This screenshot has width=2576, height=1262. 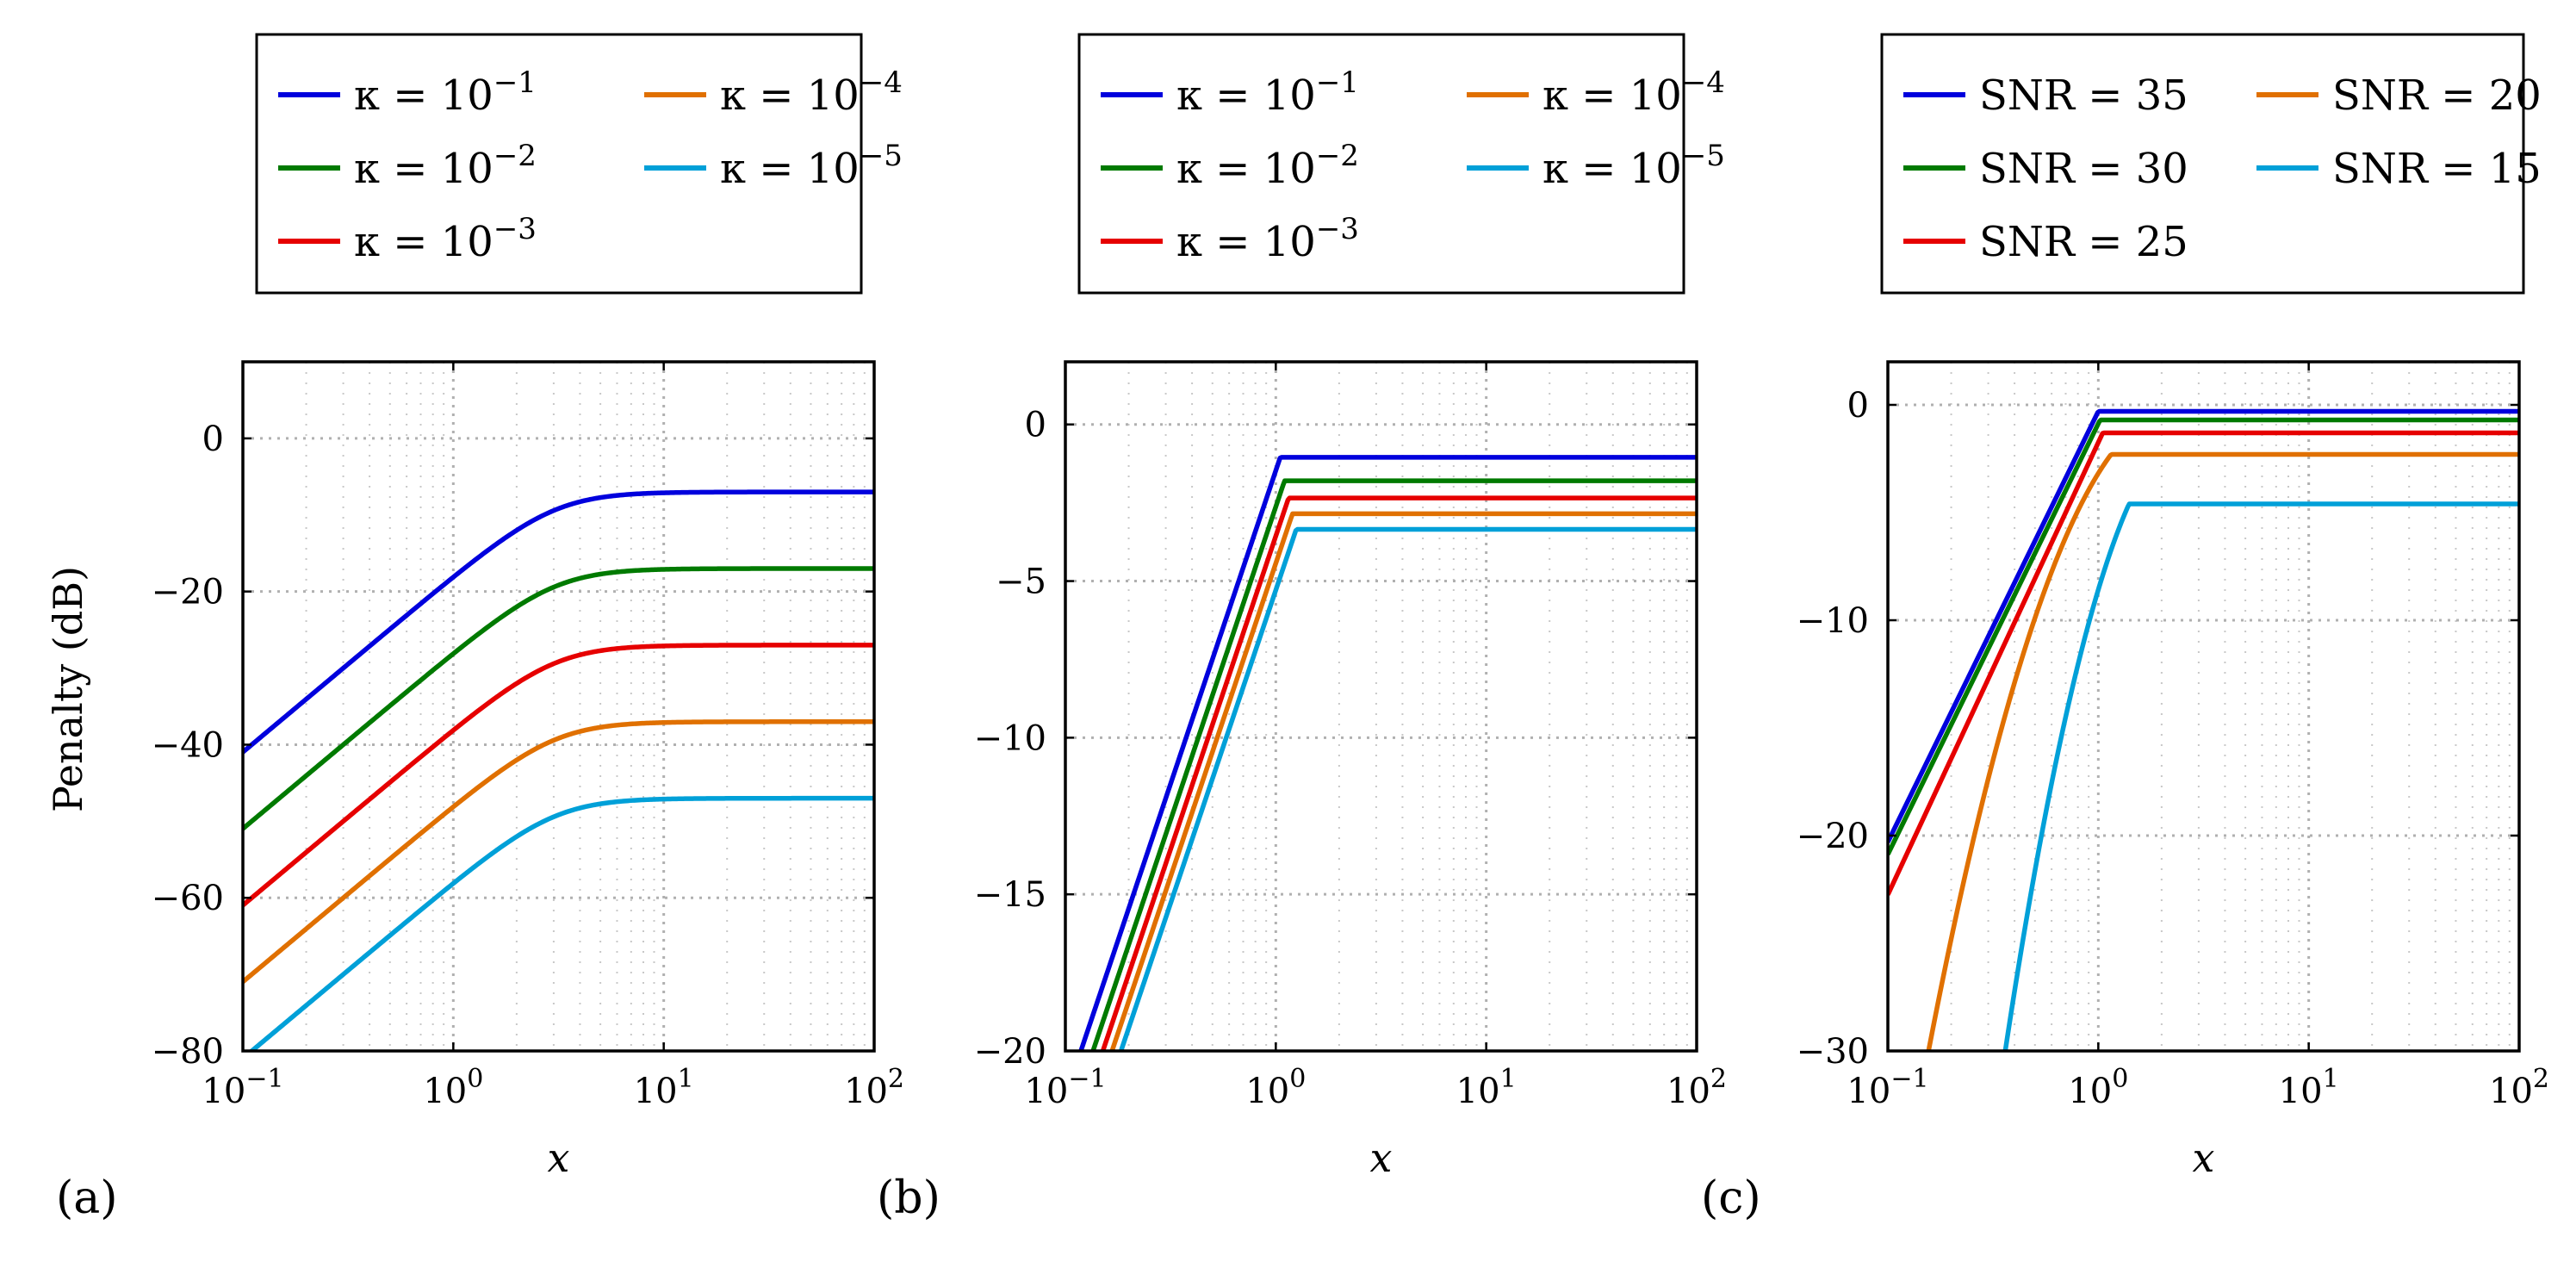 What do you see at coordinates (188, 1052) in the screenshot?
I see `y-tick-label: −80` at bounding box center [188, 1052].